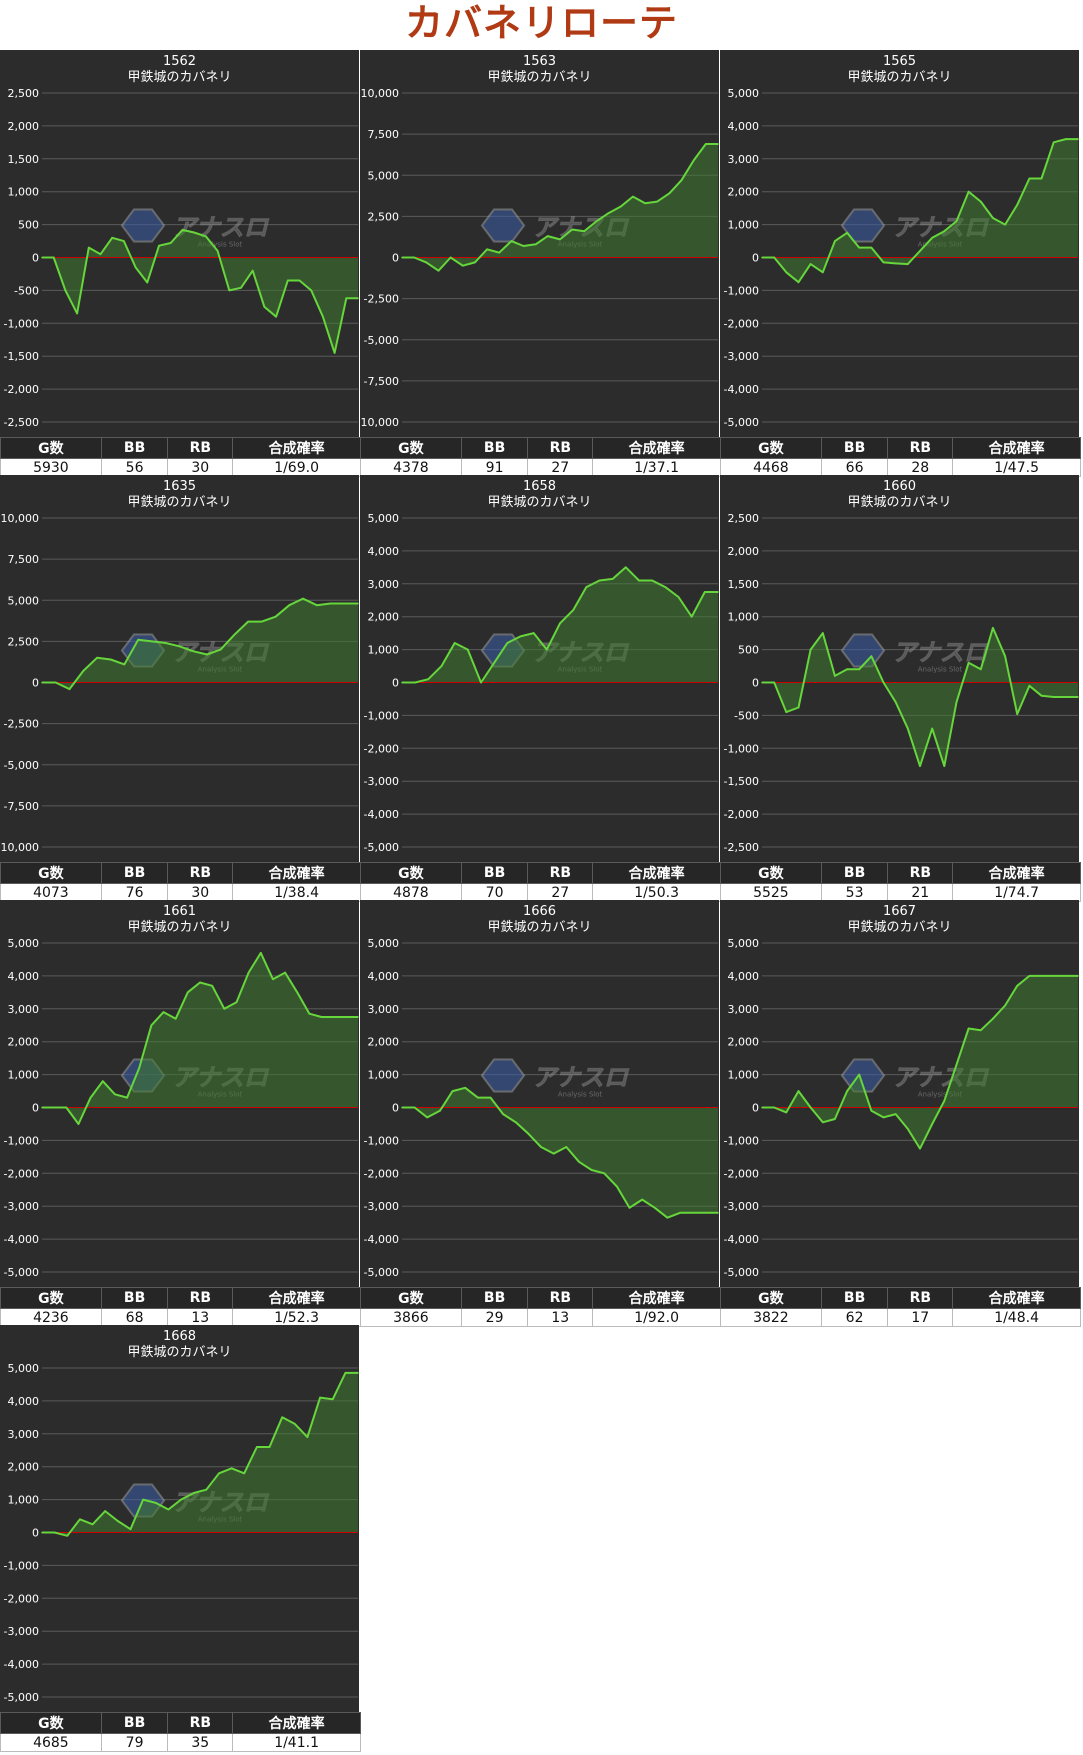 Image resolution: width=1083 pixels, height=1755 pixels. What do you see at coordinates (180, 882) in the screenshot?
I see `stats-table: G数 BB RB 合成確率 4073 76 30 1/38.4` at bounding box center [180, 882].